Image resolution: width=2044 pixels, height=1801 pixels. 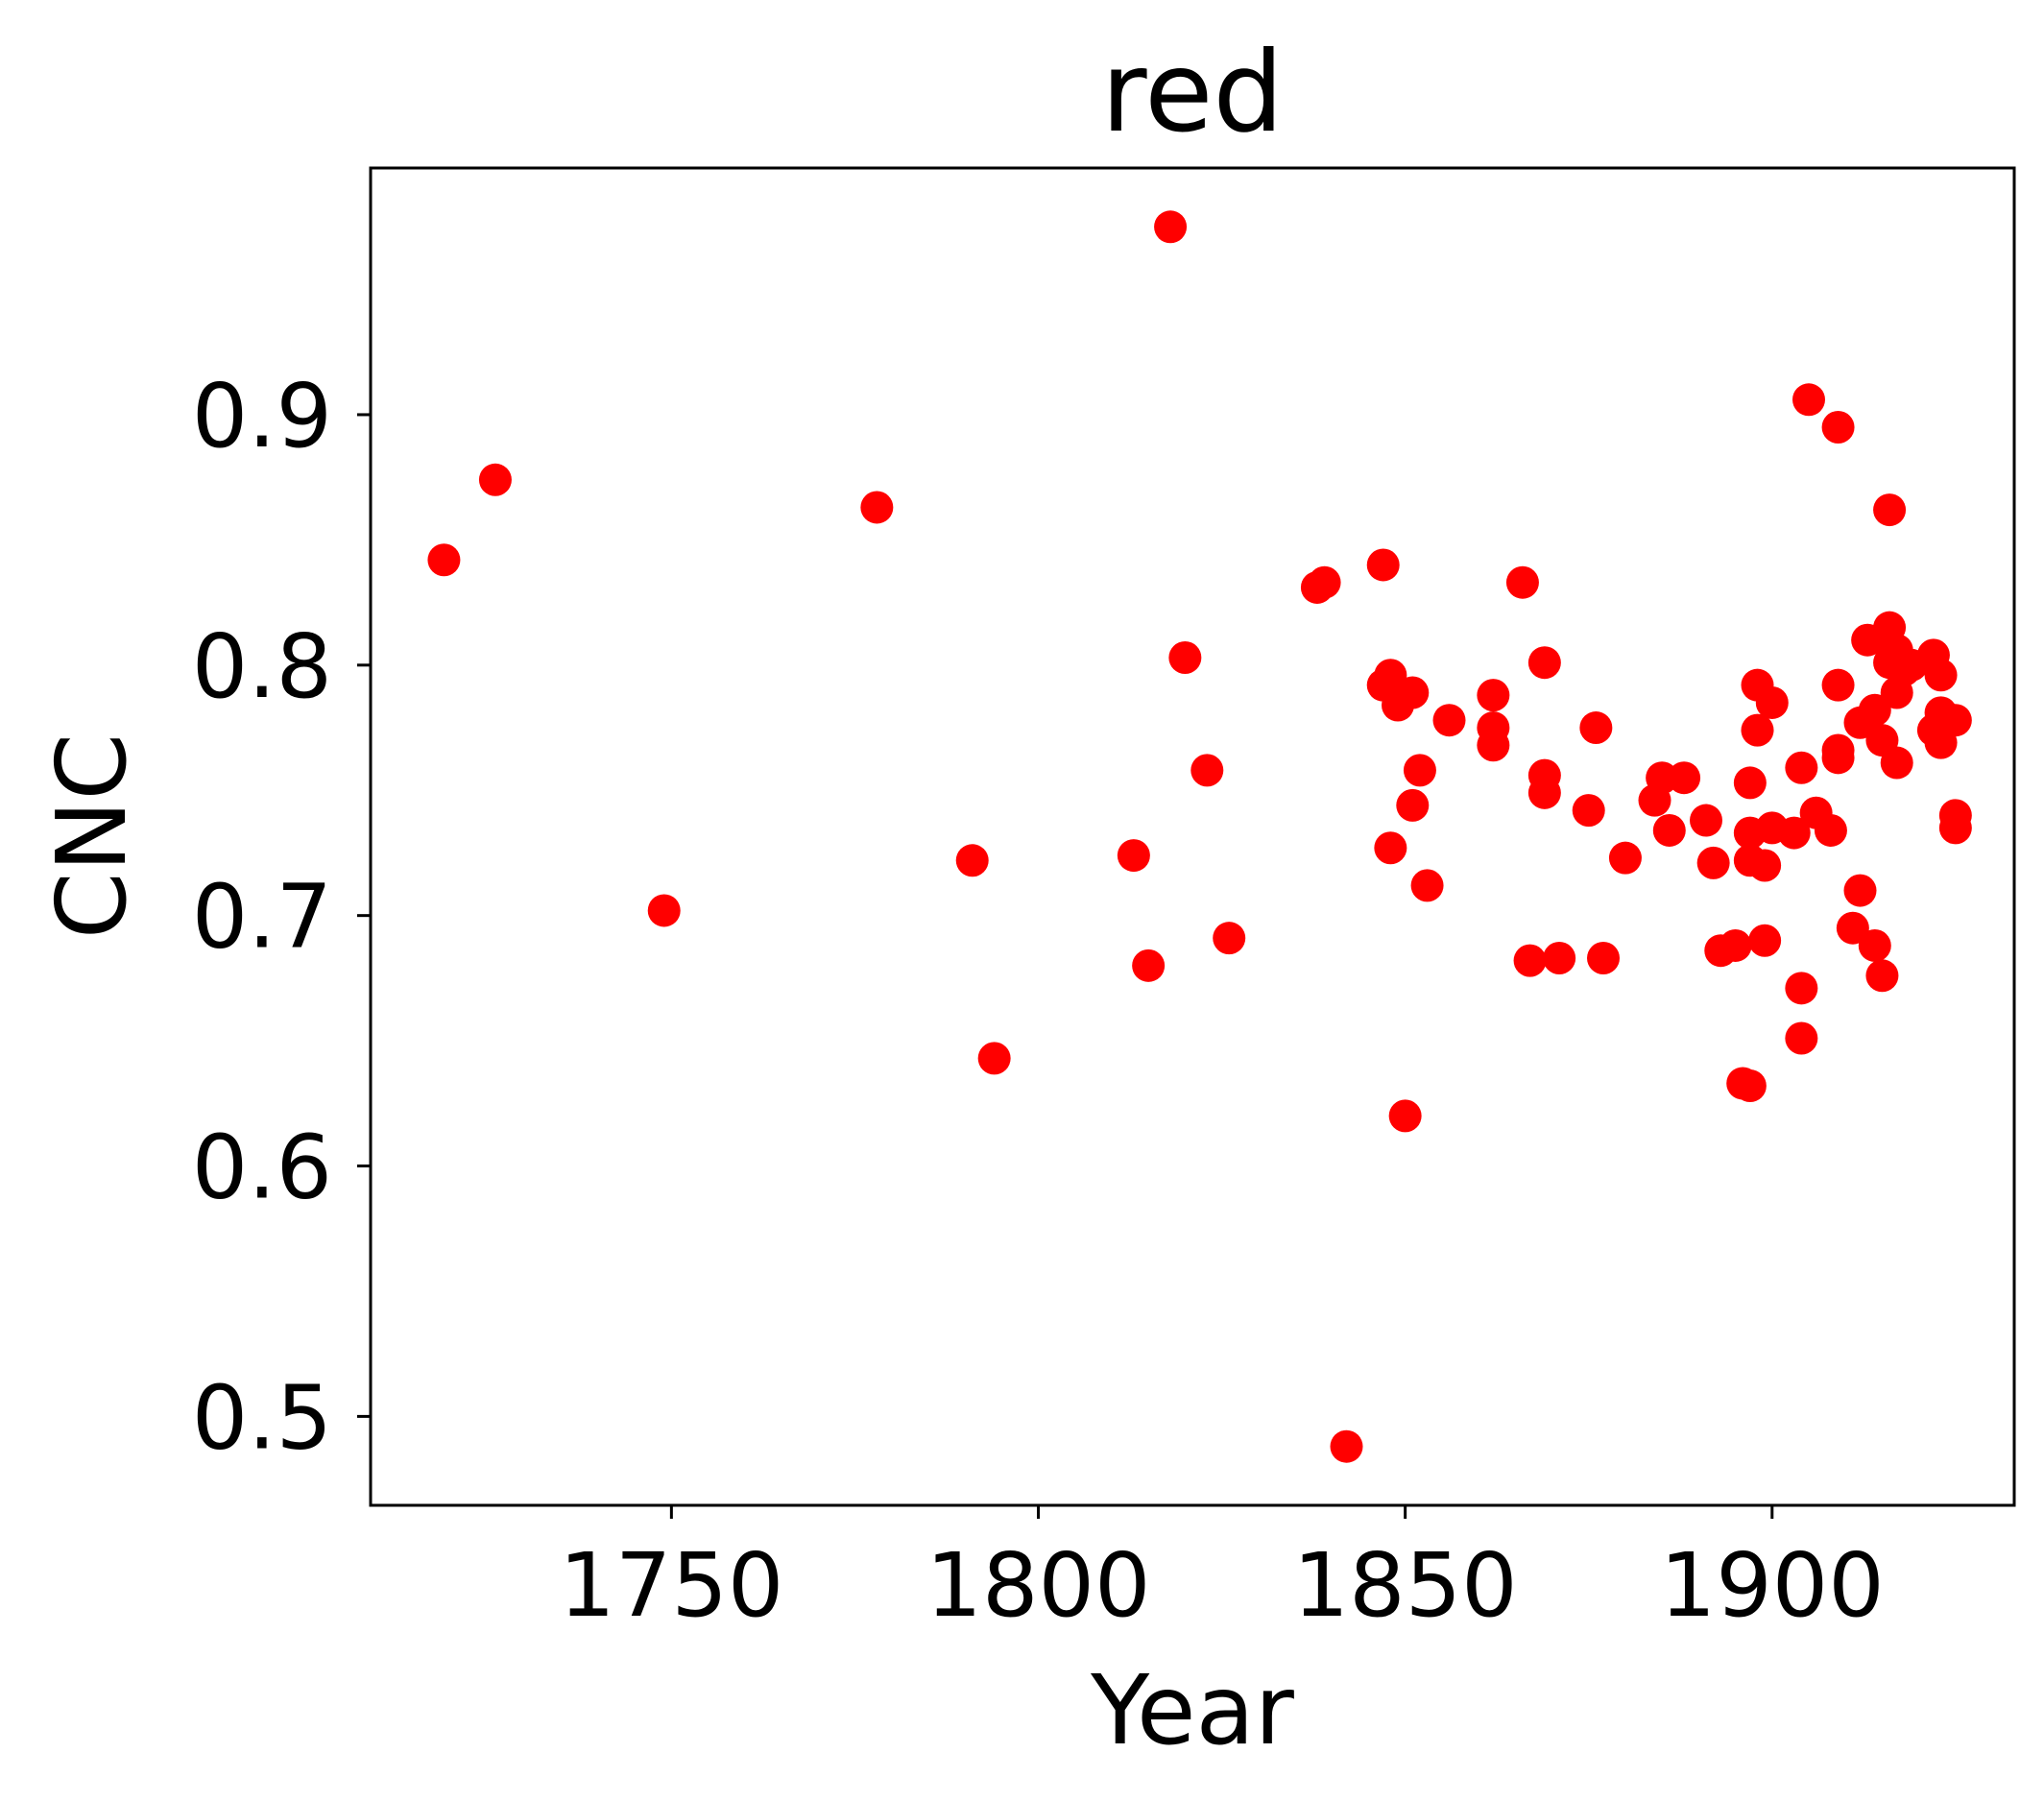 I want to click on x-axis-label: Year, so click(x=1192, y=1710).